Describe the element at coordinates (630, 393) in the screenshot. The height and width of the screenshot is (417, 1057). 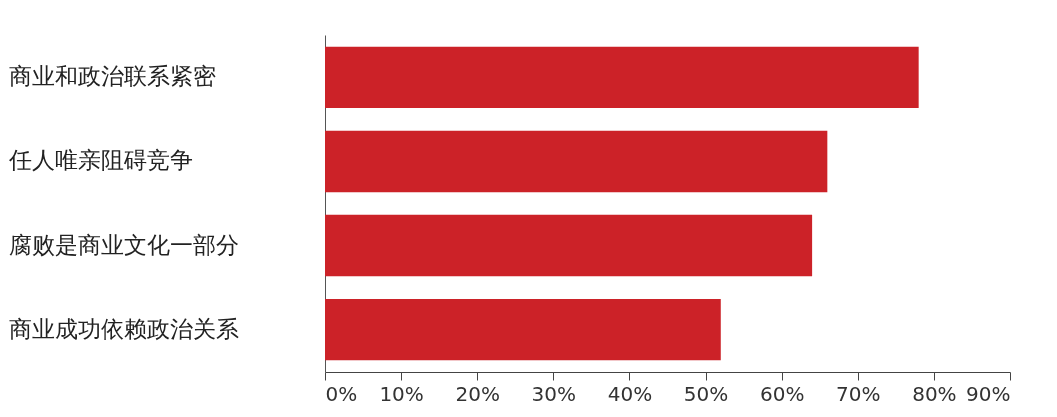
I see `x-tick-label: 40%` at that location.